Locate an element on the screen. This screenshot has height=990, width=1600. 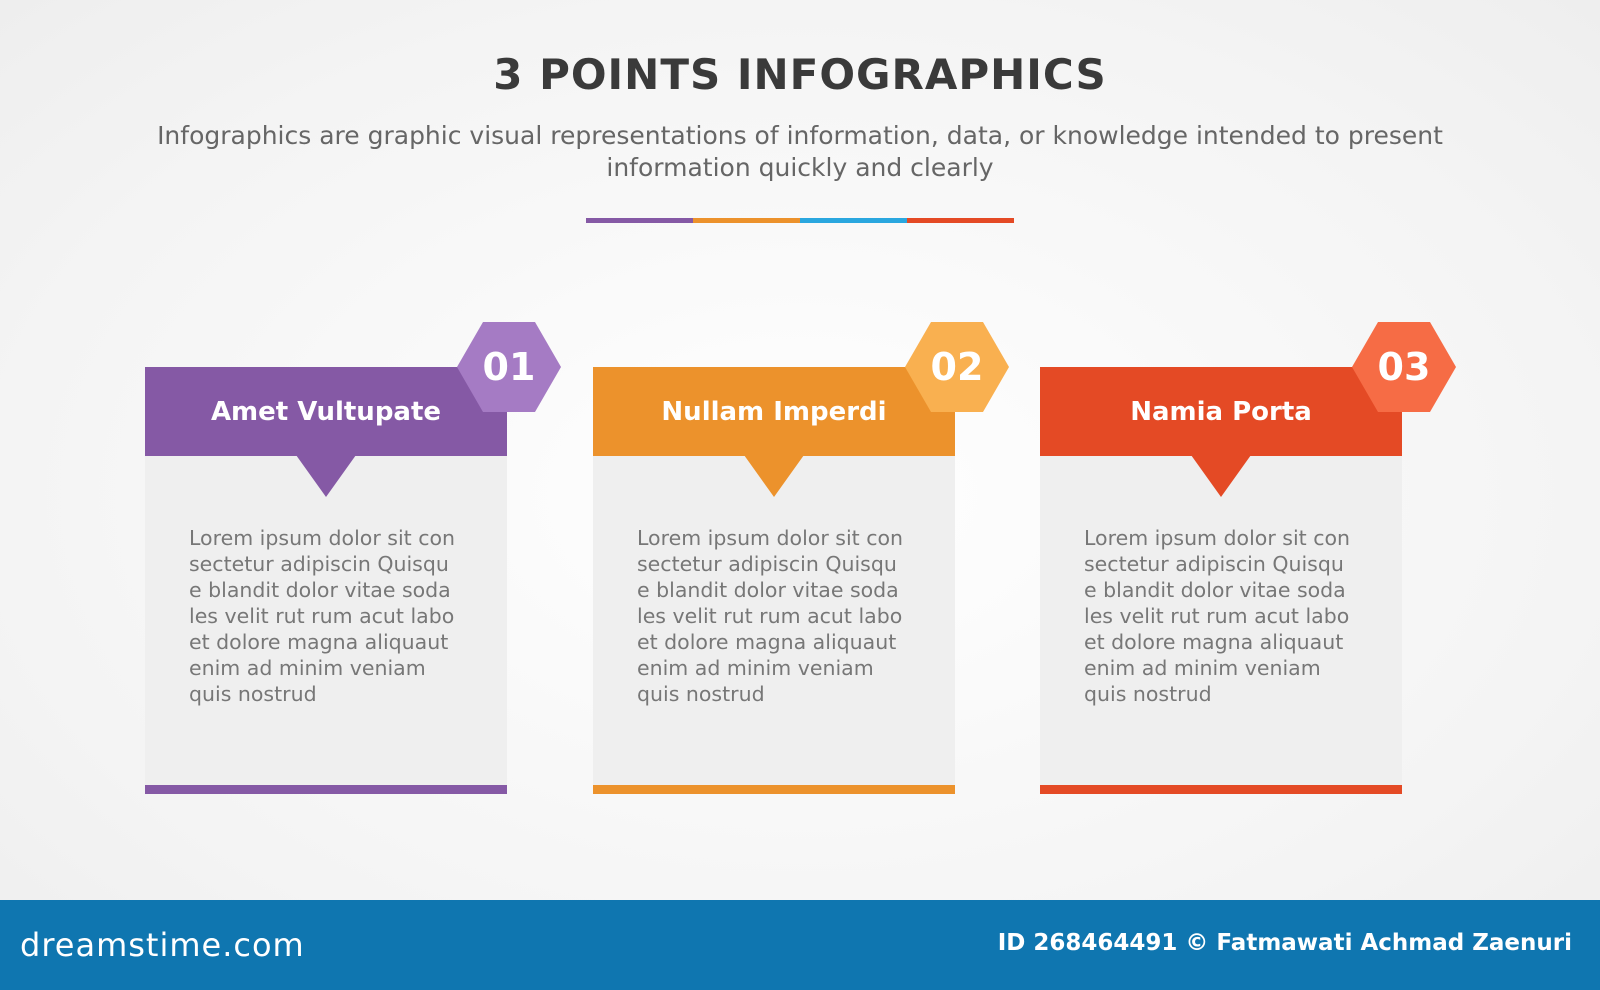
card-header: Amet Vultupate is located at coordinates (326, 411).